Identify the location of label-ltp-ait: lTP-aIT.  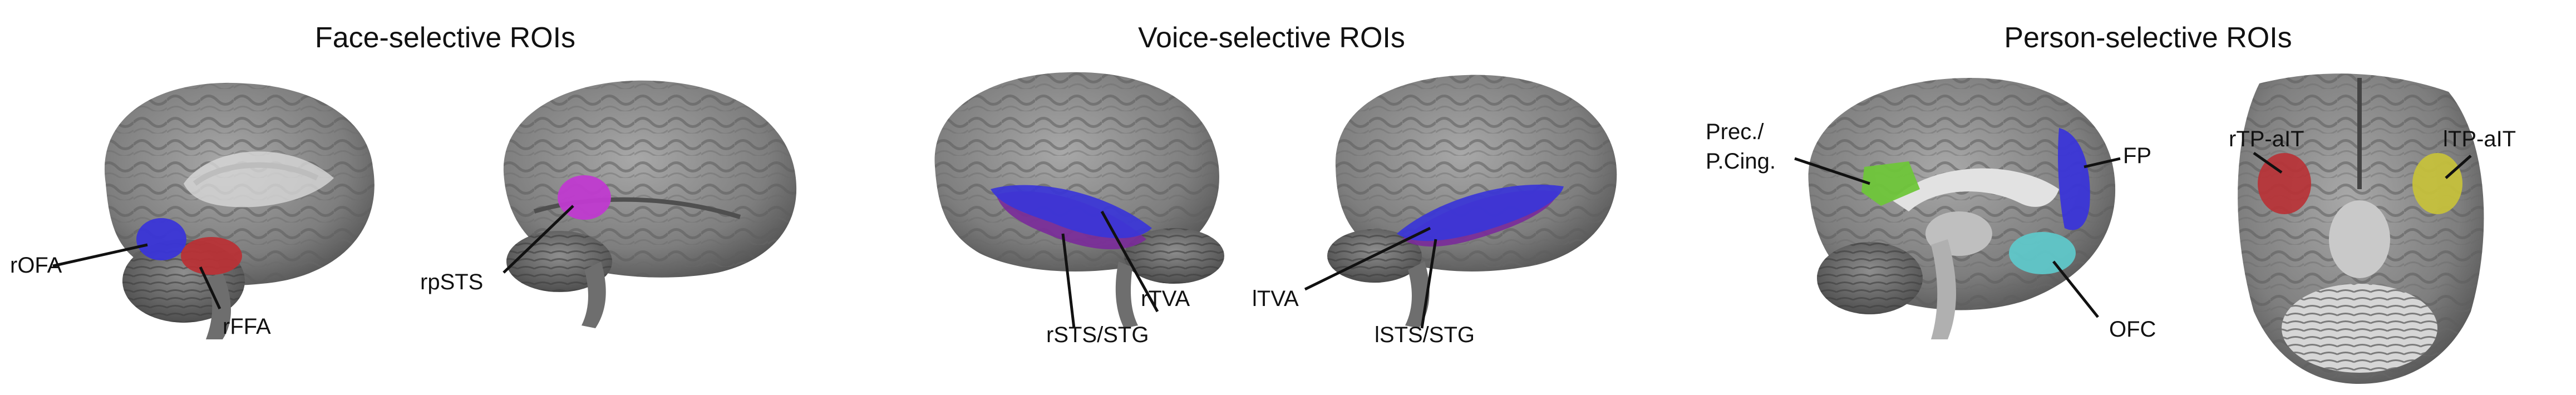
(2479, 139).